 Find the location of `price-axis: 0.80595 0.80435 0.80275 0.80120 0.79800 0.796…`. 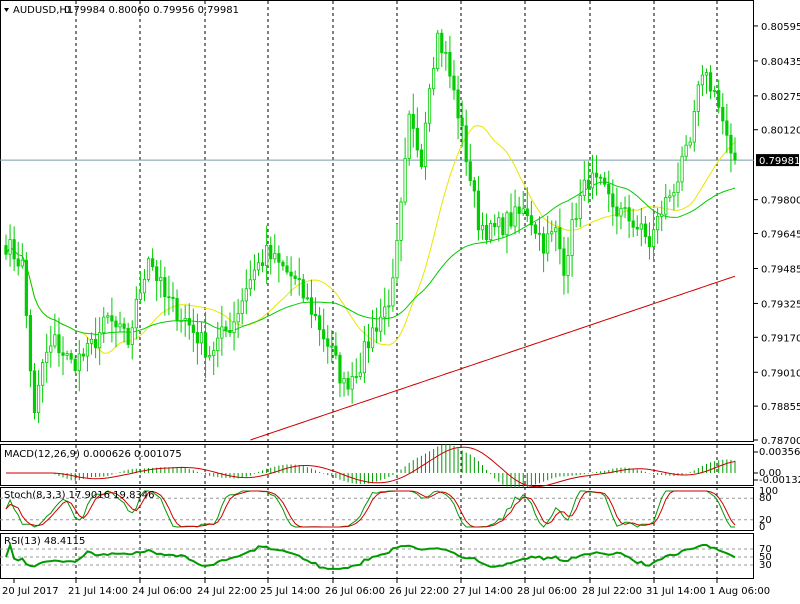

price-axis: 0.80595 0.80435 0.80275 0.80120 0.79800 0.796… is located at coordinates (777, 234).